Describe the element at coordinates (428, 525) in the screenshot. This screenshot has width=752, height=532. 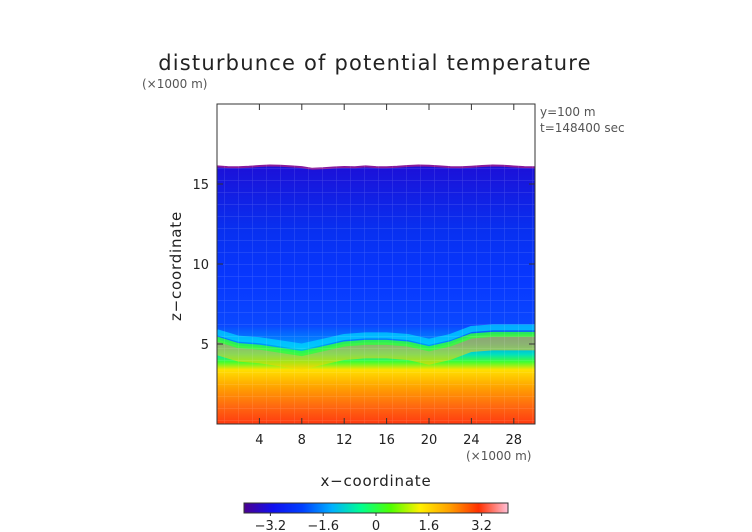
I see `colorbar-tick-label: 1.6` at that location.